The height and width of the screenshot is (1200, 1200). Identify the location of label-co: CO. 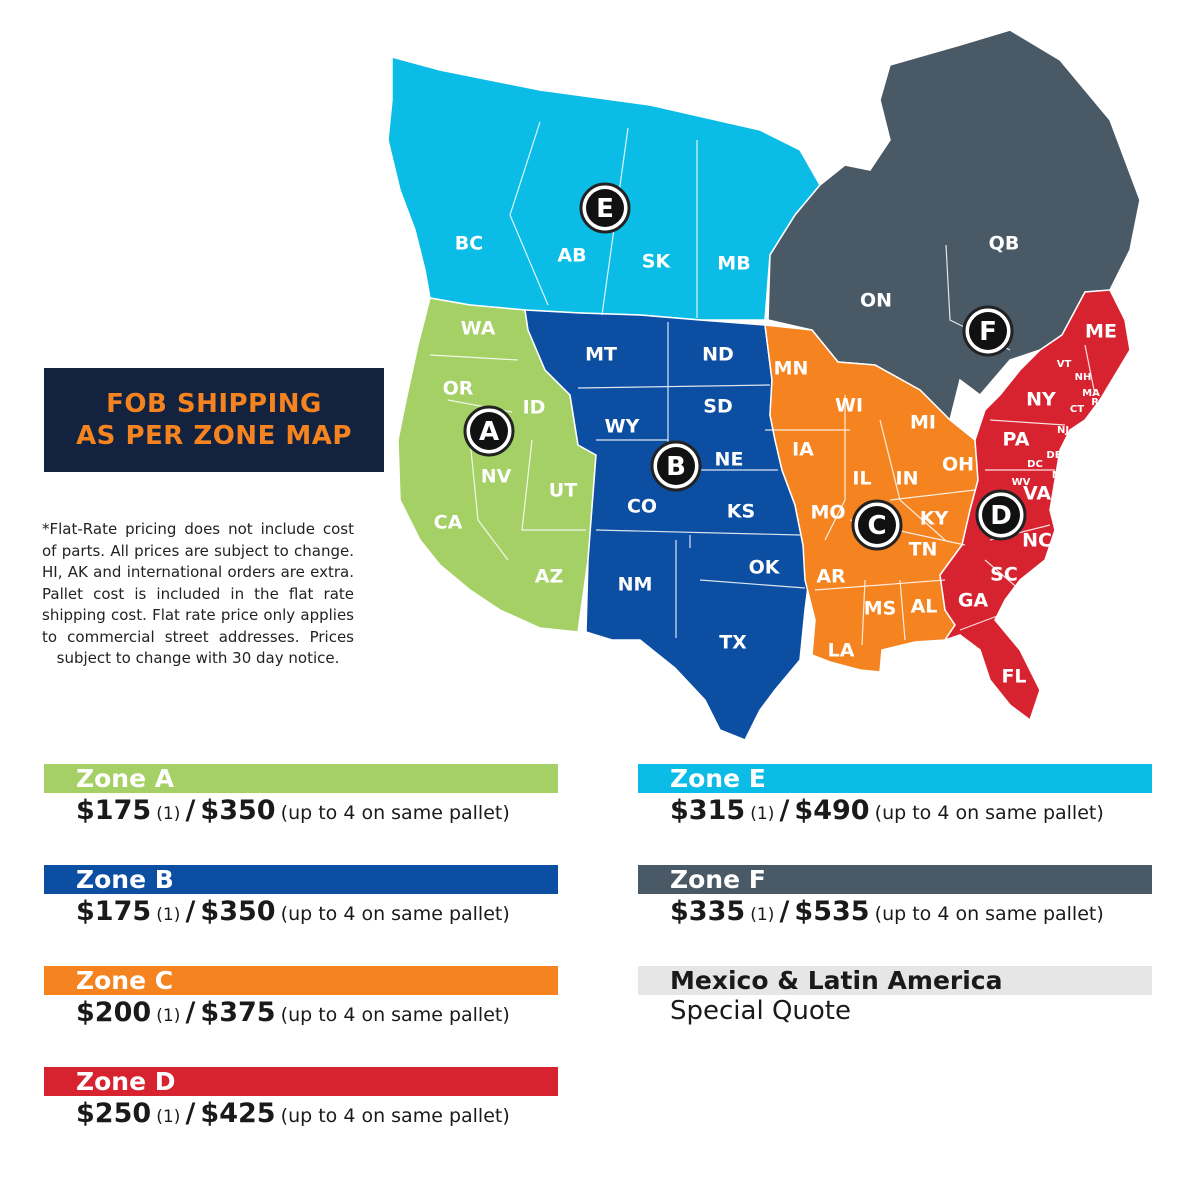
(642, 507).